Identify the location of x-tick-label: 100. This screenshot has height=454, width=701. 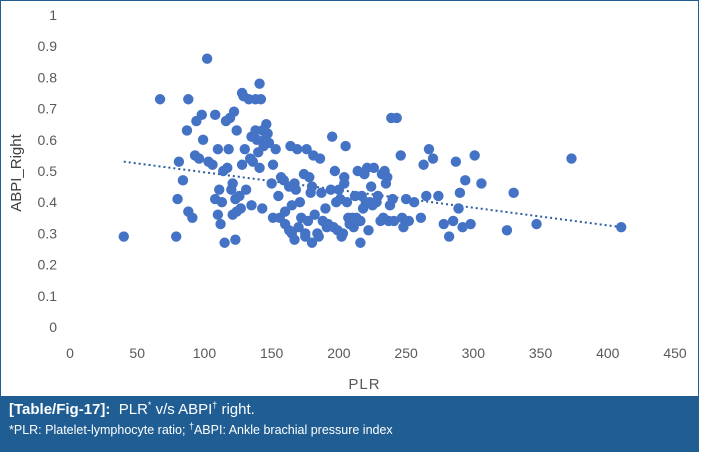
(205, 353).